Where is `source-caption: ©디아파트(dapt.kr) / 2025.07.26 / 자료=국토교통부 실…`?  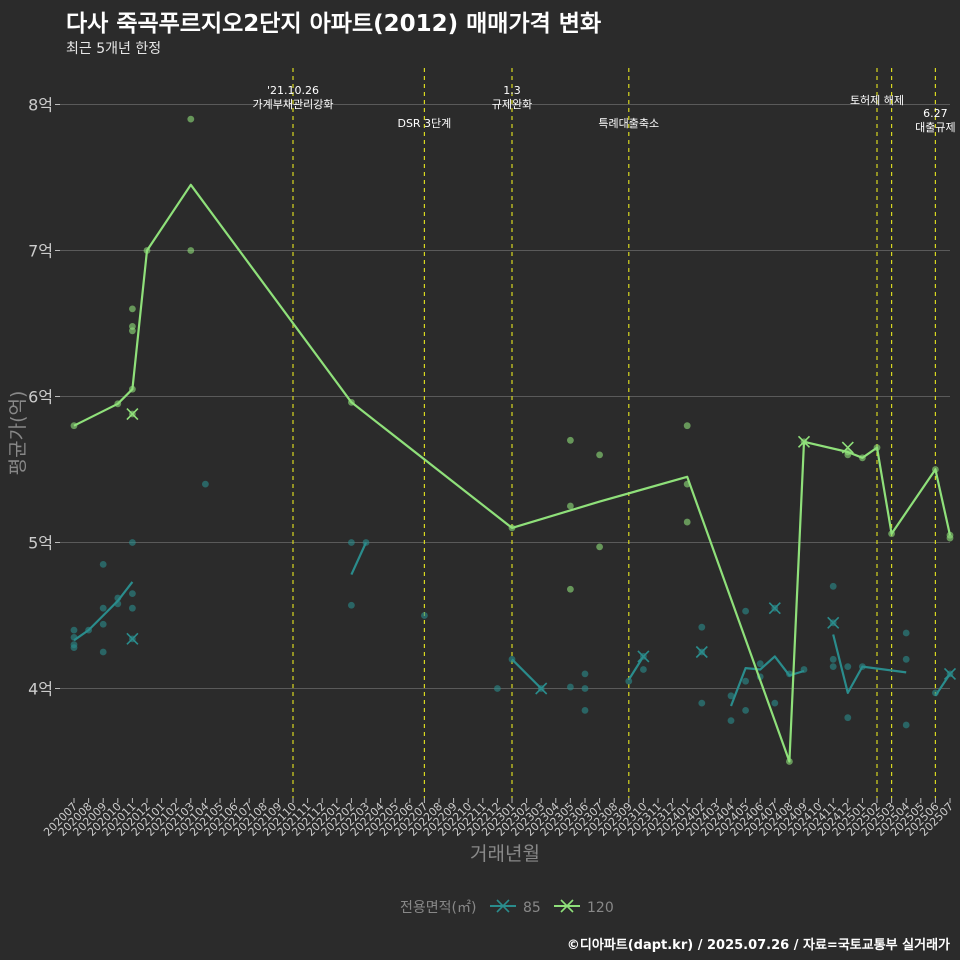 source-caption: ©디아파트(dapt.kr) / 2025.07.26 / 자료=국토교통부 실… is located at coordinates (758, 945).